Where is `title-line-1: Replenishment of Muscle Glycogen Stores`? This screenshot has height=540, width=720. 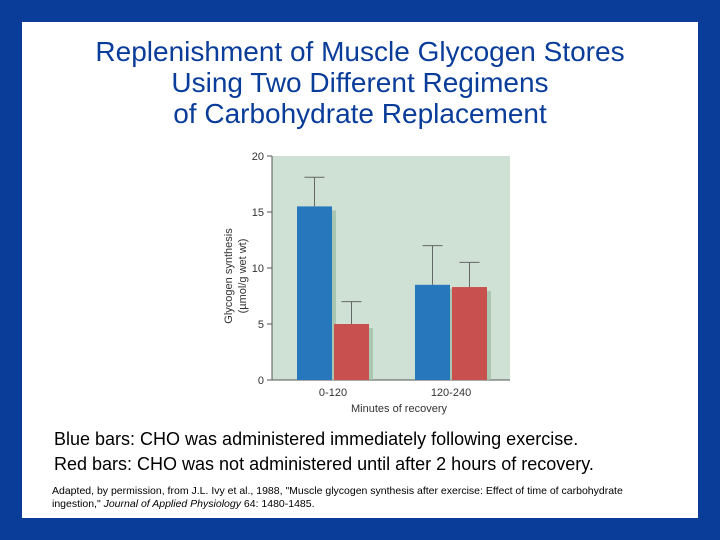 title-line-1: Replenishment of Muscle Glycogen Stores is located at coordinates (360, 51).